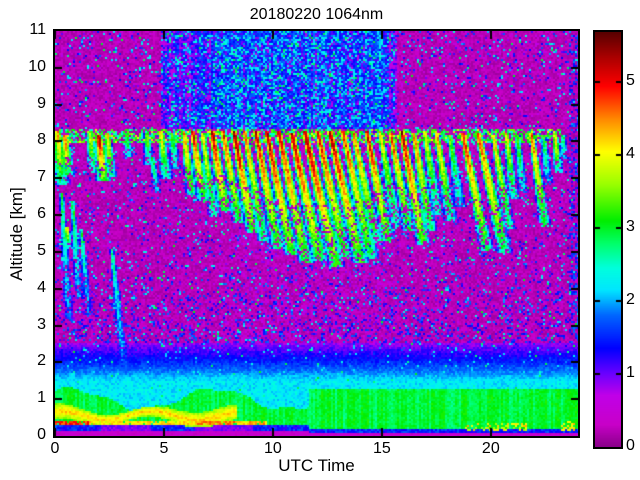 Image resolution: width=640 pixels, height=480 pixels. I want to click on y-tick-label: 2, so click(41, 361).